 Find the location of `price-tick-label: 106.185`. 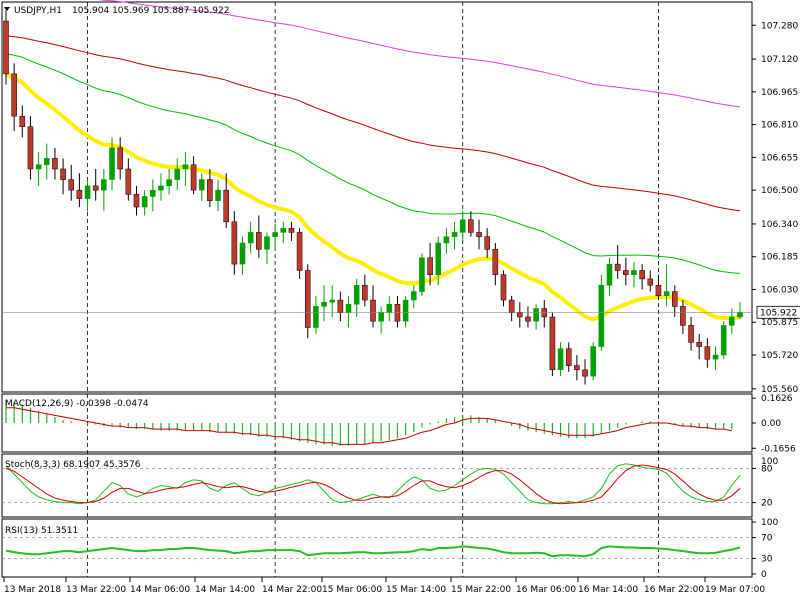

price-tick-label: 106.185 is located at coordinates (779, 258).